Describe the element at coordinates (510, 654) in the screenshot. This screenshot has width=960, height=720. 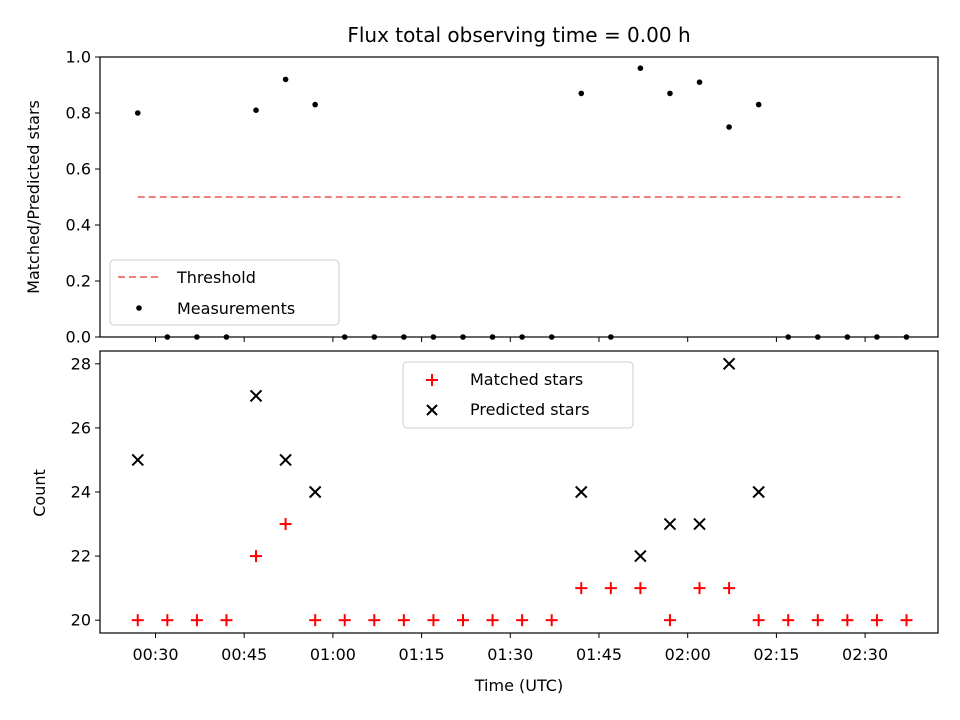
I see `bottom-x-tick-label: 01:30` at that location.